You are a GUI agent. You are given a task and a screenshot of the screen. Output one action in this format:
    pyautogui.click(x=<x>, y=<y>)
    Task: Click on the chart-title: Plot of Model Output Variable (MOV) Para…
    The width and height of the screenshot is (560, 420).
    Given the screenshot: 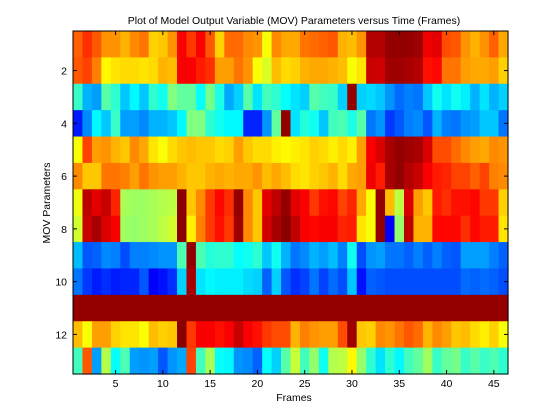 What is the action you would take?
    pyautogui.click(x=294, y=21)
    